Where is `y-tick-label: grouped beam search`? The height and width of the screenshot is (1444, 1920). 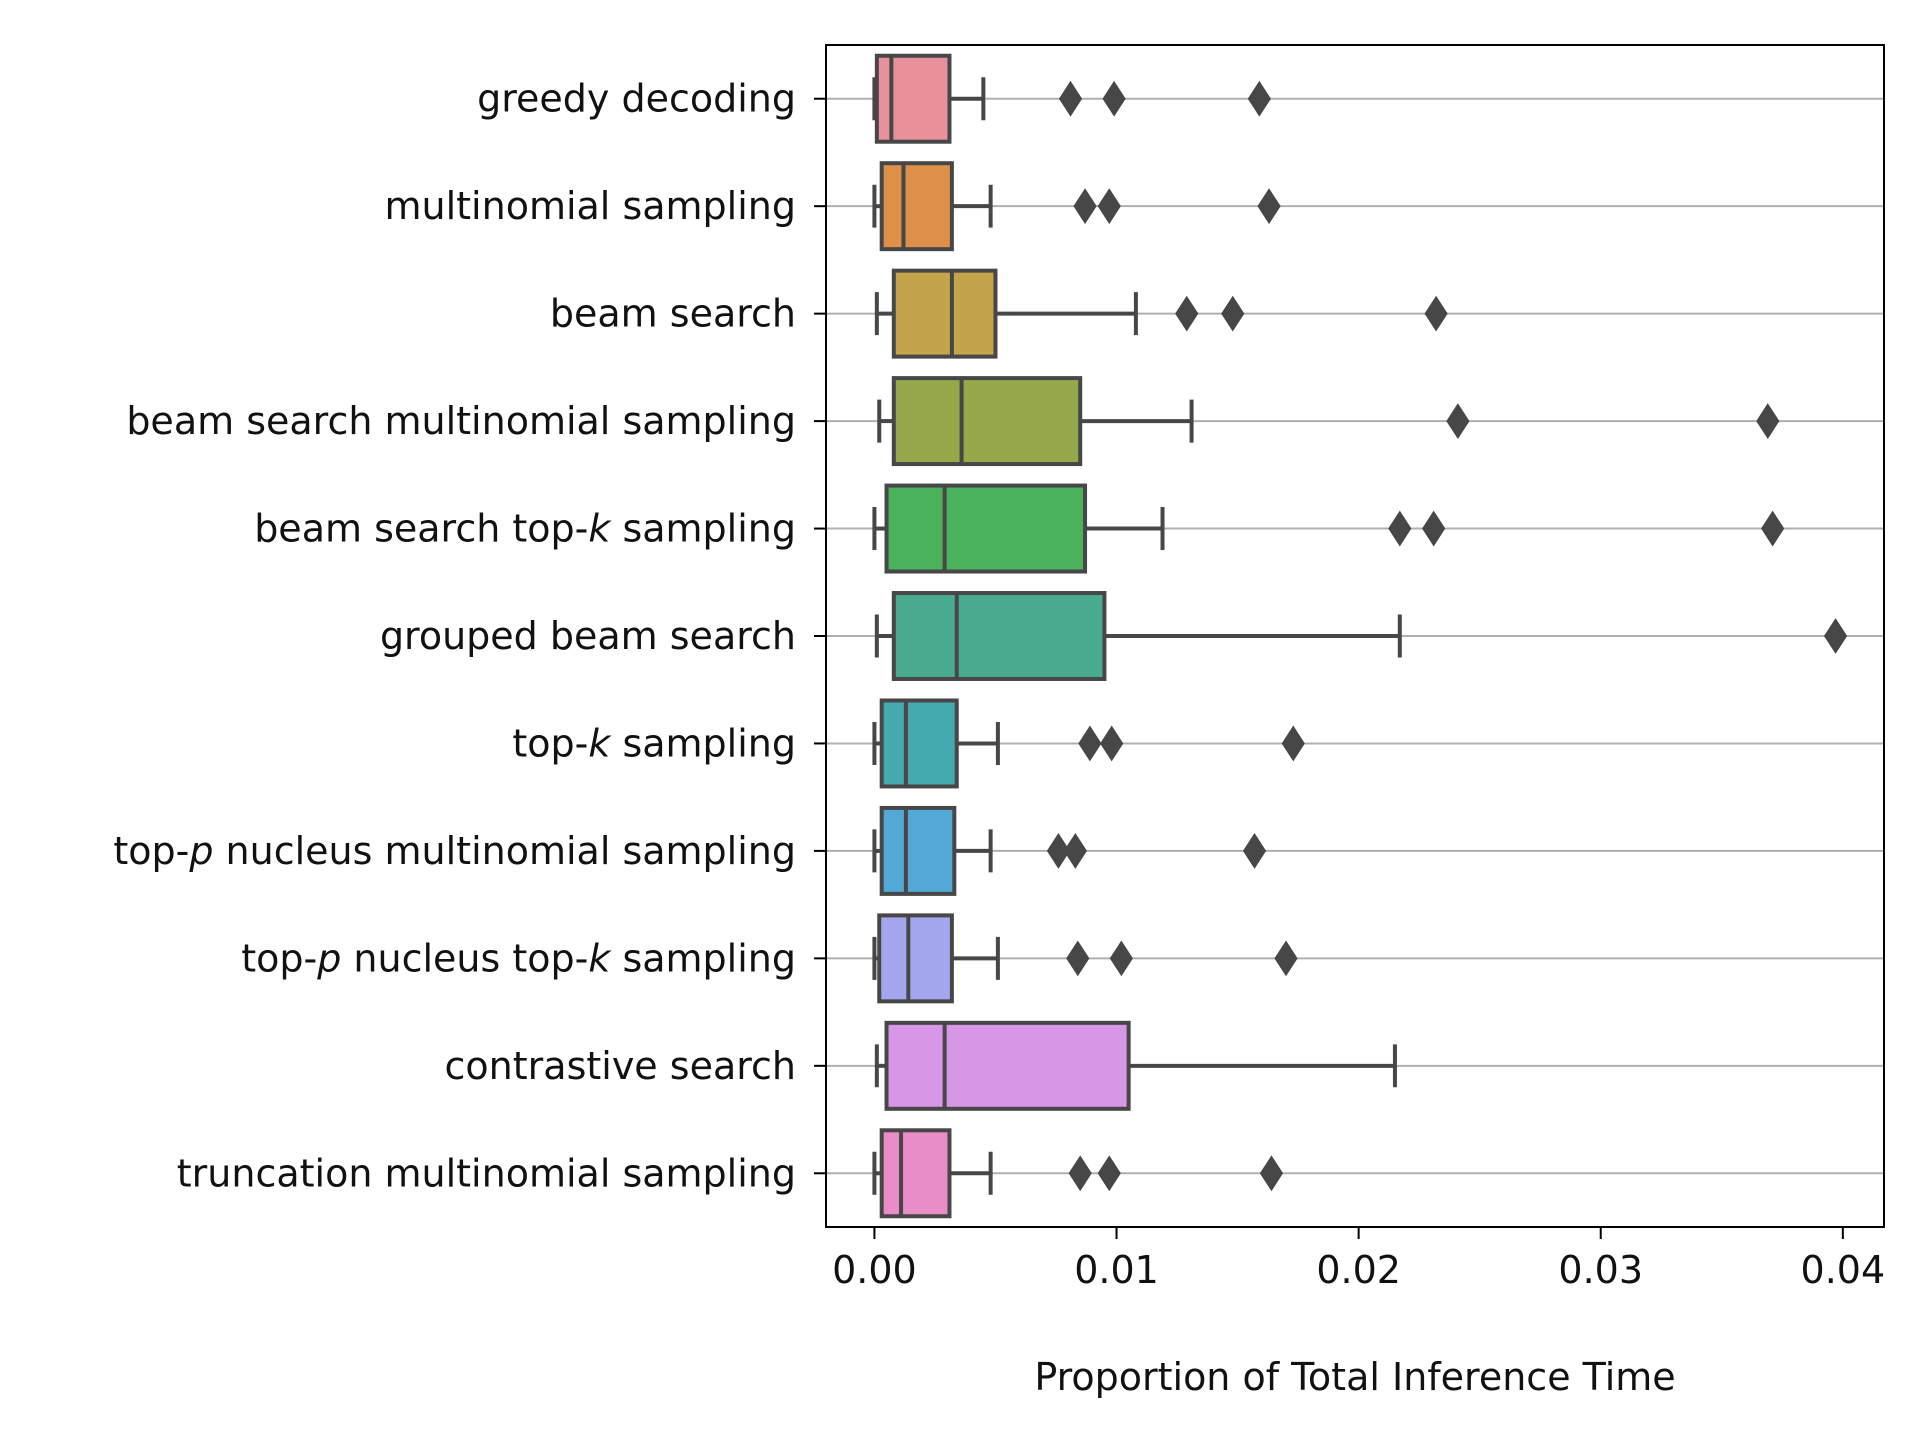 y-tick-label: grouped beam search is located at coordinates (588, 636).